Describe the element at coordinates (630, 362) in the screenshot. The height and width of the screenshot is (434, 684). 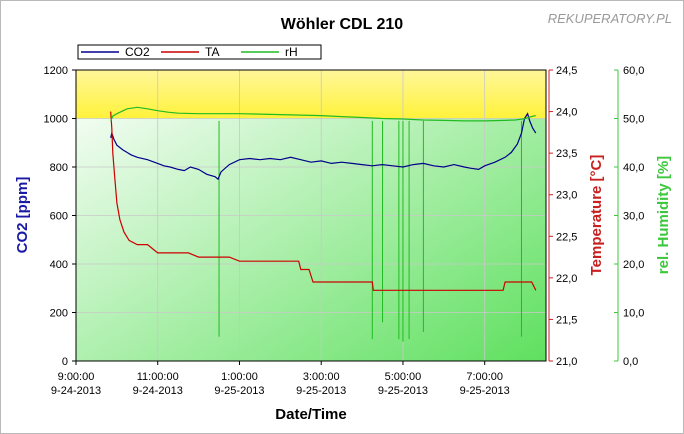
I see `humidity-tick-label: 0,0` at that location.